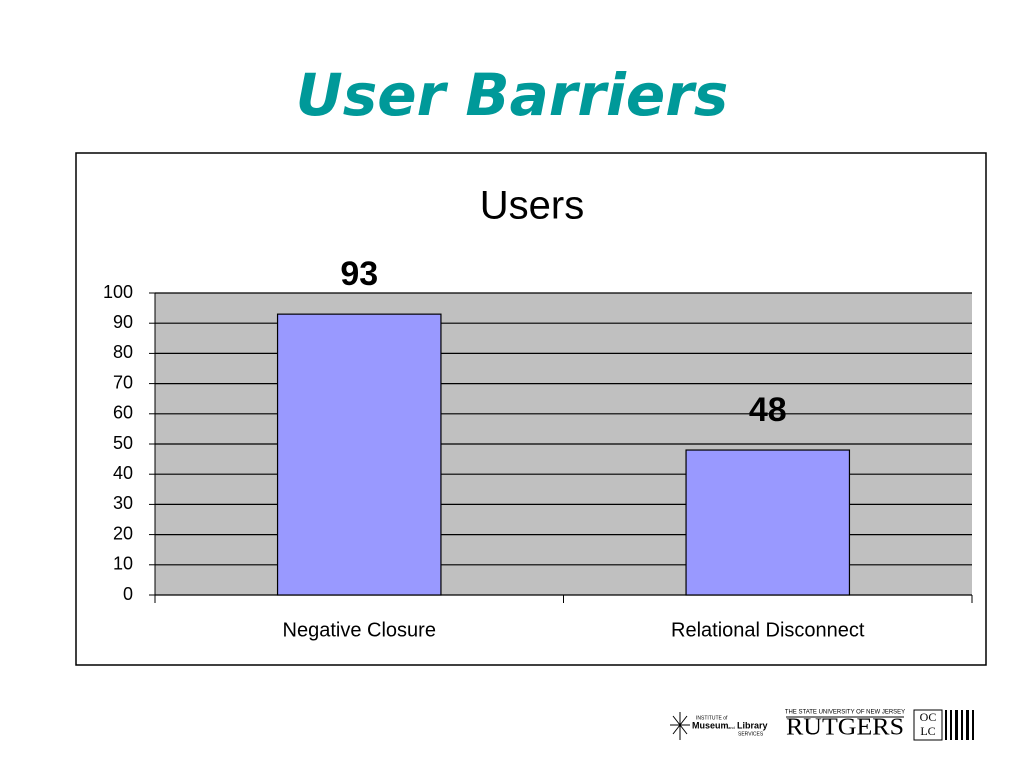 This screenshot has width=1024, height=768. I want to click on y-tick-label: 10, so click(123, 564).